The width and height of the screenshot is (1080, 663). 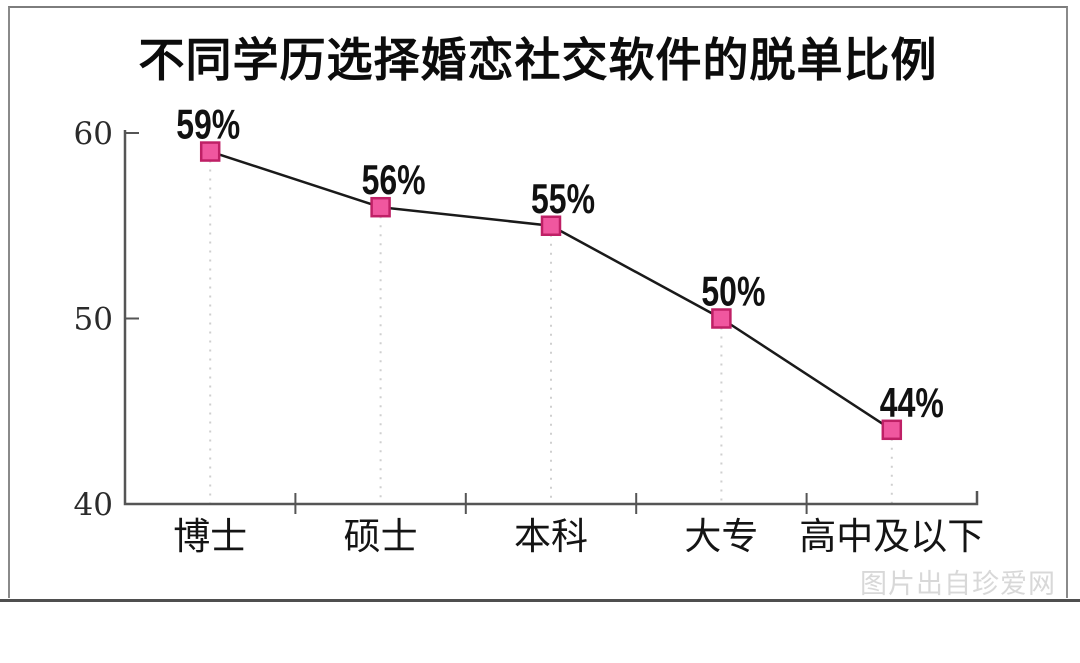 What do you see at coordinates (912, 402) in the screenshot?
I see `data-label: 44%` at bounding box center [912, 402].